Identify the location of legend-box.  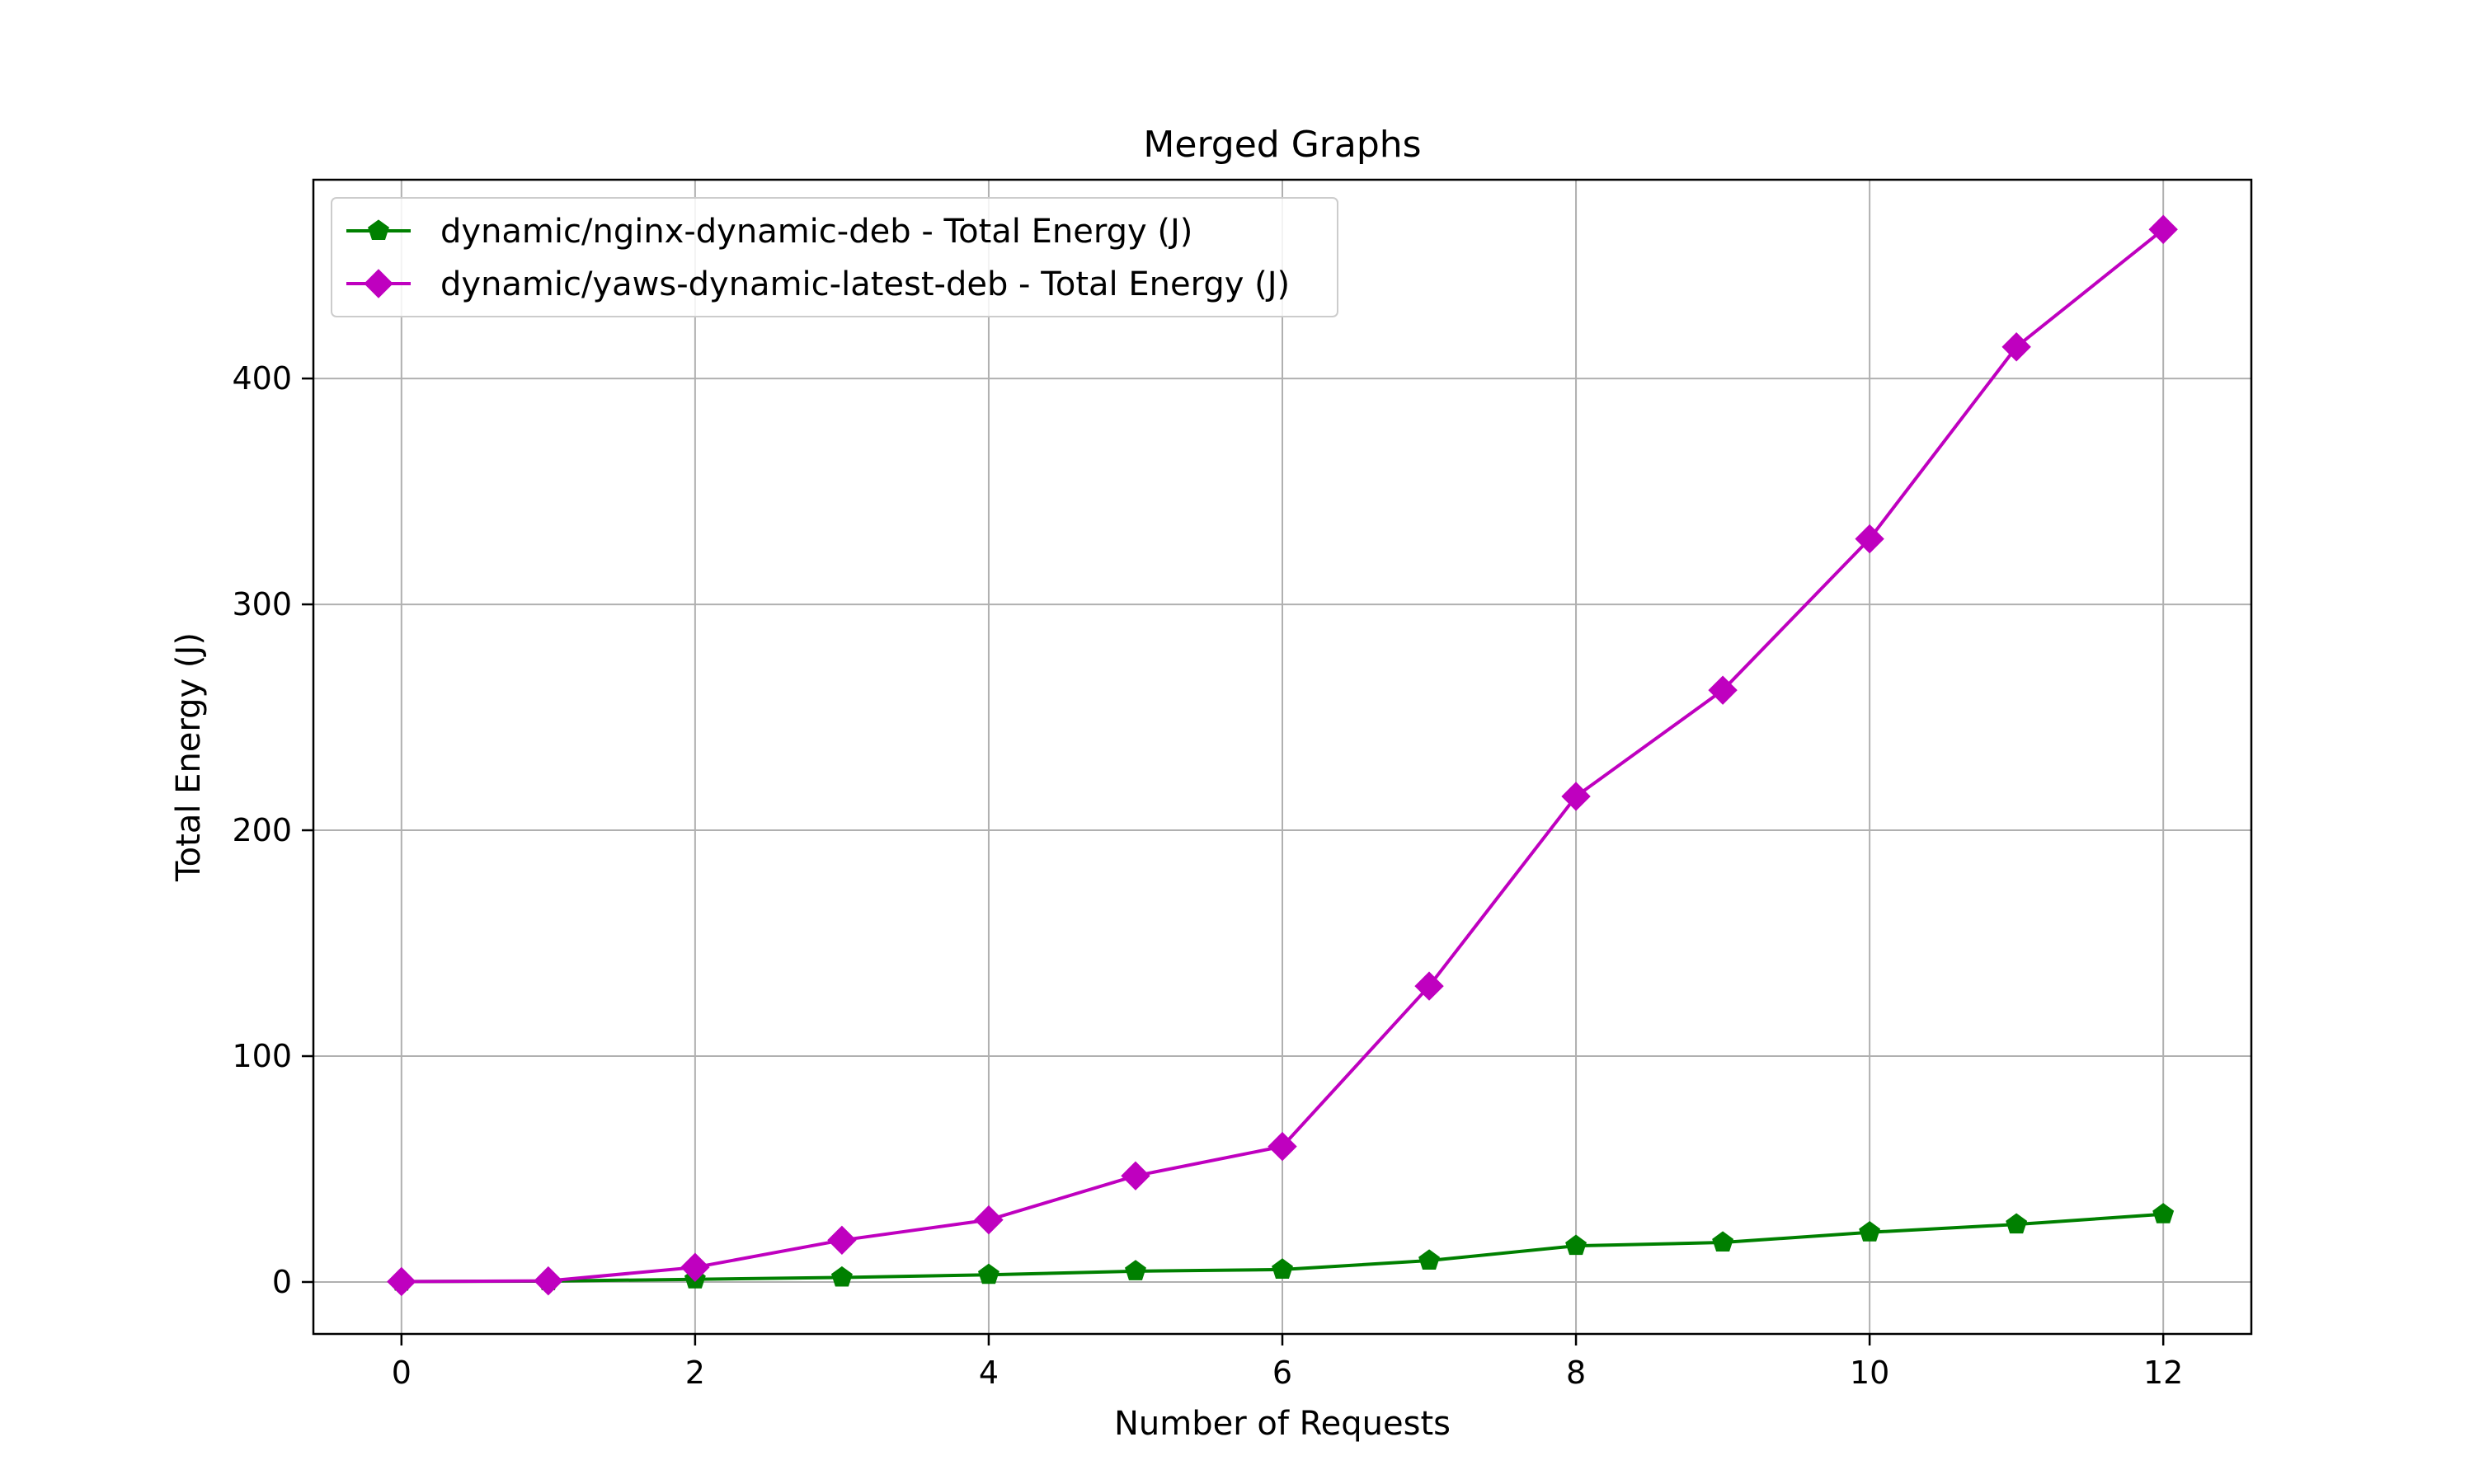
(834, 257).